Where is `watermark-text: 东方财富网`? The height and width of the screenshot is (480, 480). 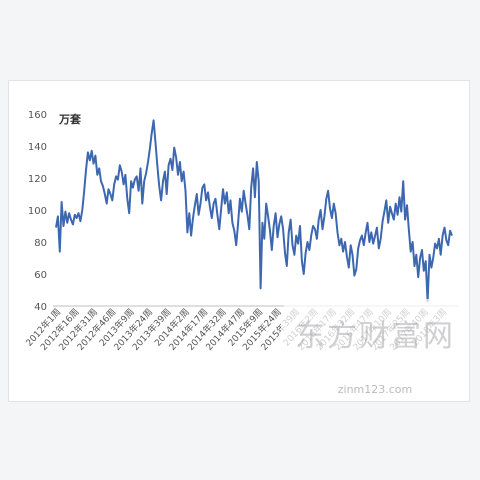 watermark-text: 东方财富网 is located at coordinates (375, 336).